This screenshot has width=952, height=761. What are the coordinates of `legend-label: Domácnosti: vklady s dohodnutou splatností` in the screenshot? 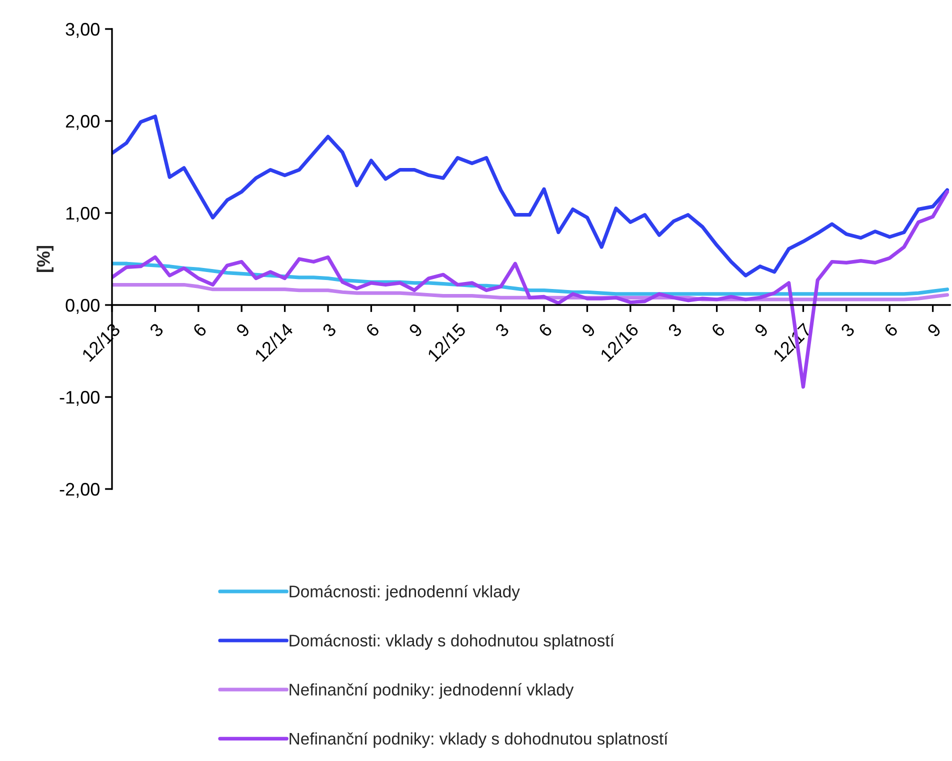 It's located at (452, 642).